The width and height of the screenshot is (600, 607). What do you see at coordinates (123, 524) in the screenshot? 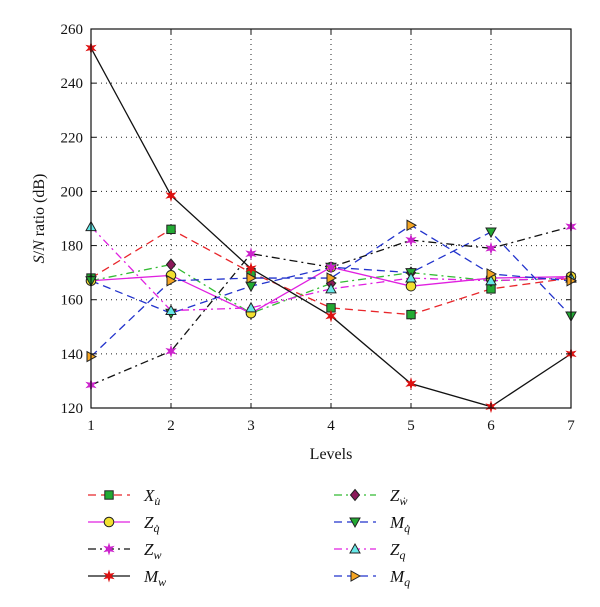
I see `legend-item-2: Zq̇` at bounding box center [123, 524].